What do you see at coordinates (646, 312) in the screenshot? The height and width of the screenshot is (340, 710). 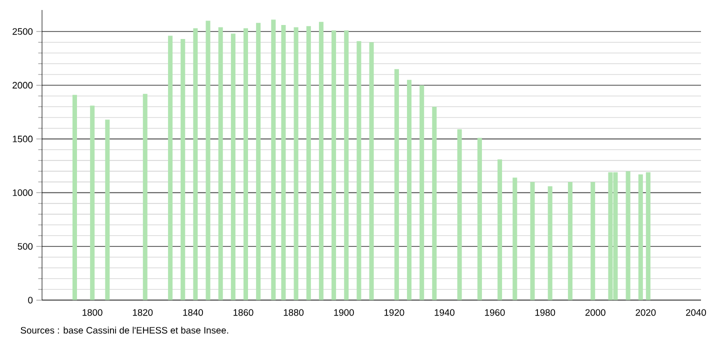 I see `x-tick-label: 2020` at bounding box center [646, 312].